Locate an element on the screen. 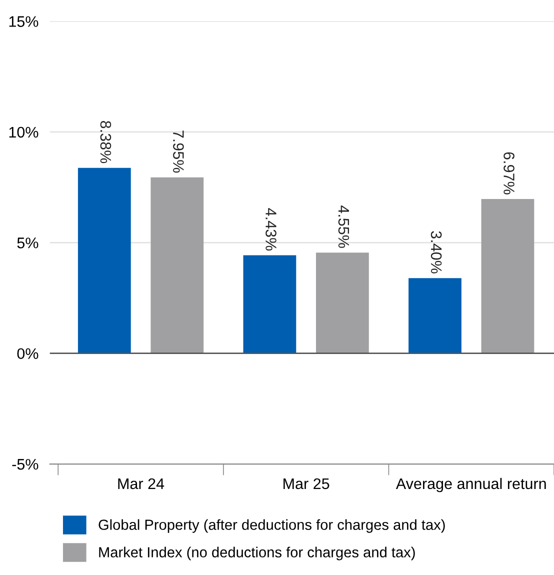 This screenshot has width=554, height=575. y-tick-label: 5% is located at coordinates (27, 243).